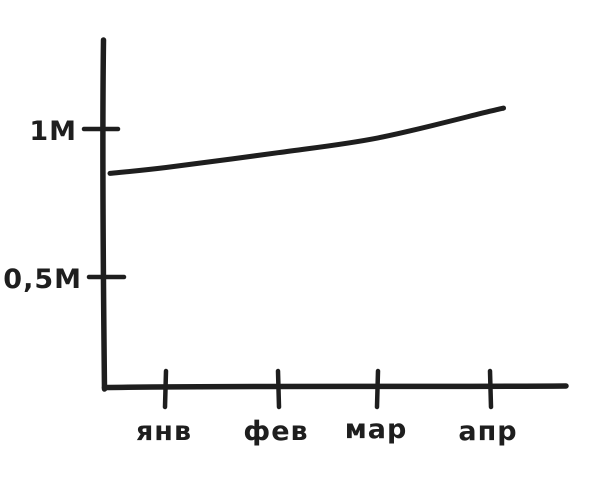 Image resolution: width=607 pixels, height=477 pixels. What do you see at coordinates (104, 214) in the screenshot?
I see `y-axis-line` at bounding box center [104, 214].